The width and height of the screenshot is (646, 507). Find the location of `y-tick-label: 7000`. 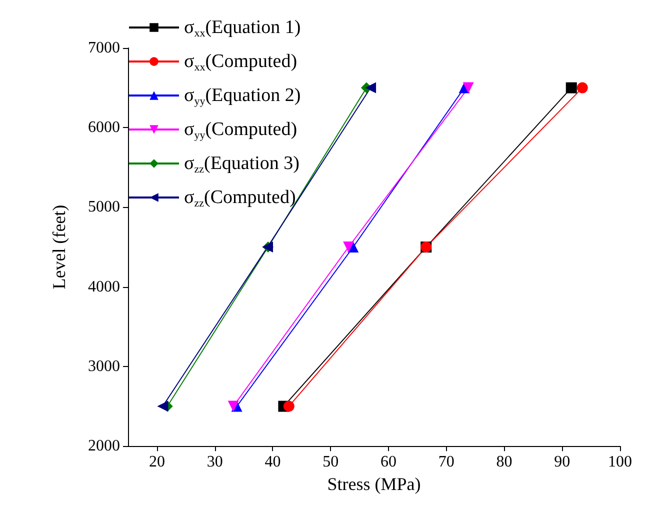

y-tick-label: 7000 is located at coordinates (104, 48).